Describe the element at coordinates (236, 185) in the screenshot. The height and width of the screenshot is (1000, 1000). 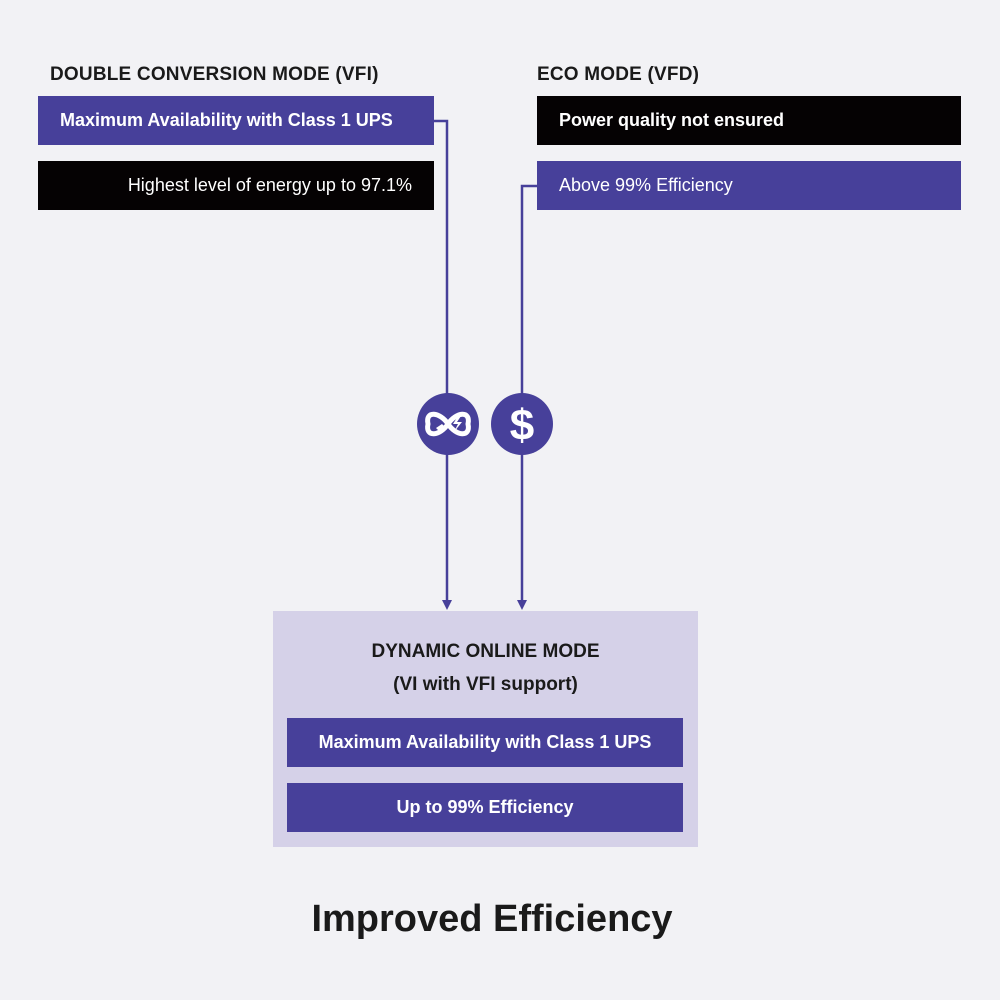
I see `vfi-energy-box: Highest level of energy up to 97.1%` at that location.